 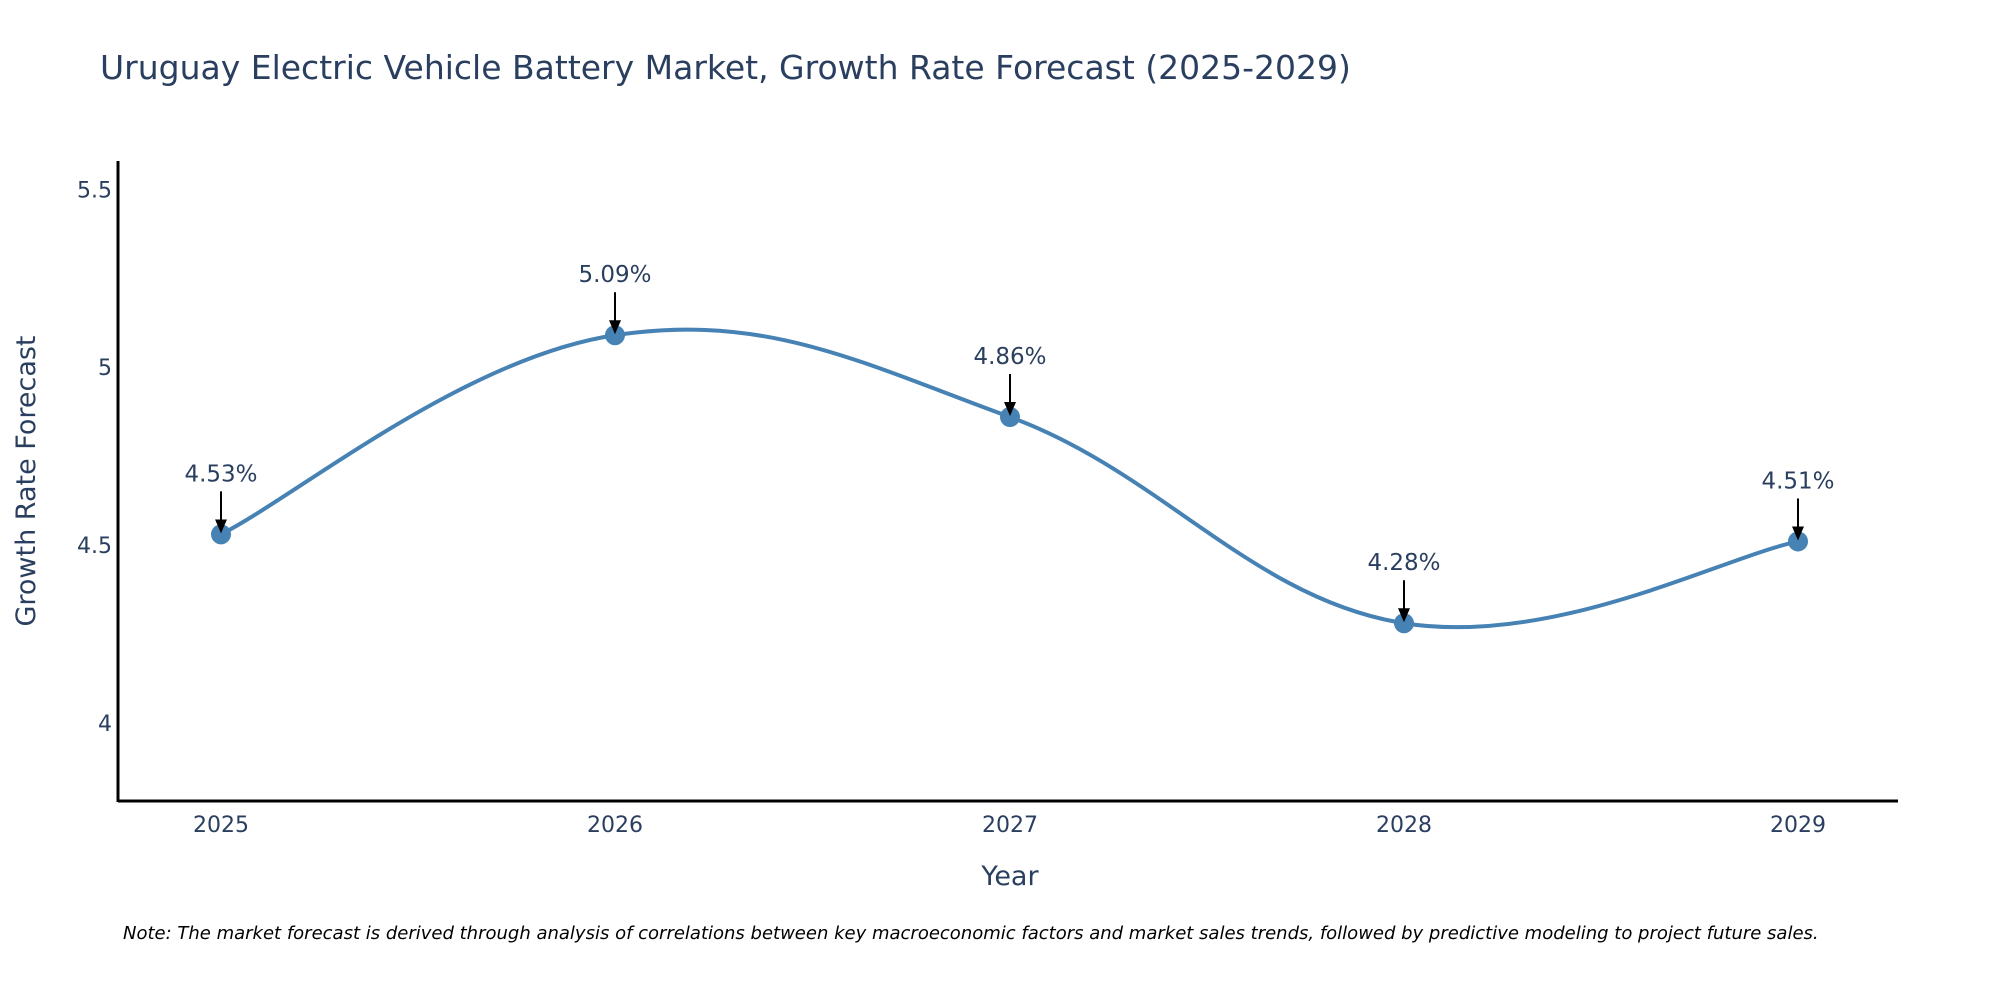 What do you see at coordinates (1404, 825) in the screenshot?
I see `x-tick-label: 2028` at bounding box center [1404, 825].